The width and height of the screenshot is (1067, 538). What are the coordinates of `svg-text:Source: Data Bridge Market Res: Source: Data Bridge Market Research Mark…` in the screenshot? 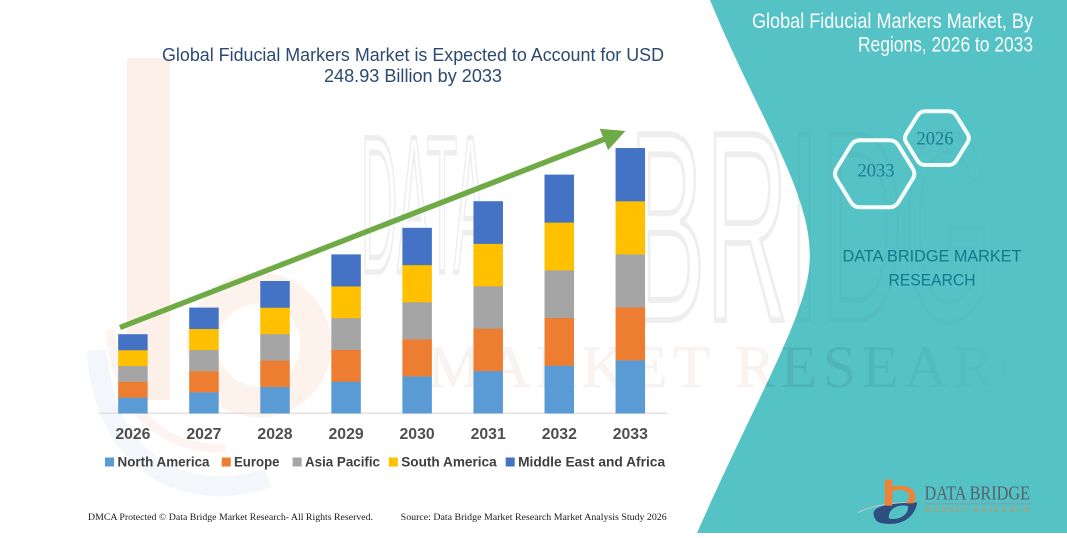 It's located at (534, 517).